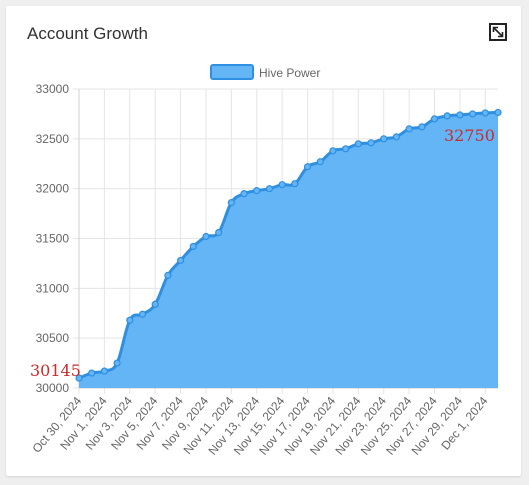 The image size is (529, 485). What do you see at coordinates (55, 370) in the screenshot?
I see `annotation-start-value: 30145` at bounding box center [55, 370].